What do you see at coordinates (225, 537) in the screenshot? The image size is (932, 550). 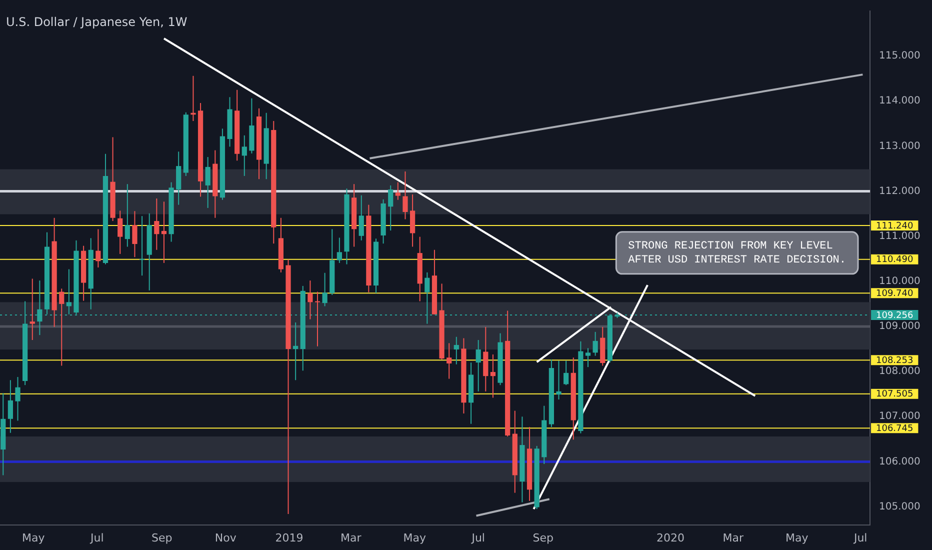 I see `x-tick-label: Nov` at bounding box center [225, 537].